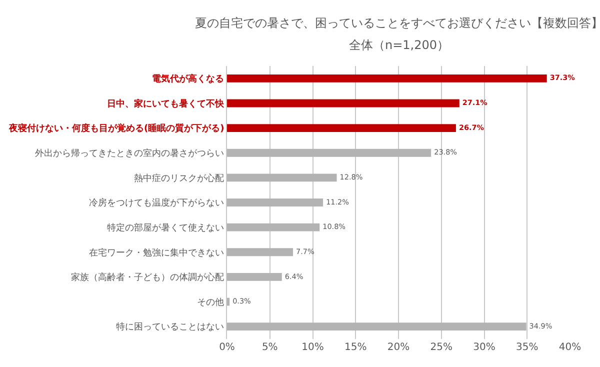 This screenshot has height=367, width=600. Describe the element at coordinates (179, 178) in the screenshot. I see `y-tick-label: 熱中症のリスクが心配` at that location.